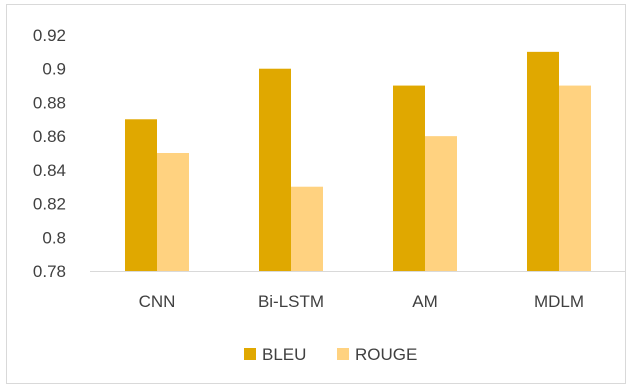  What do you see at coordinates (441, 203) in the screenshot?
I see `bar-rouge-am` at bounding box center [441, 203].